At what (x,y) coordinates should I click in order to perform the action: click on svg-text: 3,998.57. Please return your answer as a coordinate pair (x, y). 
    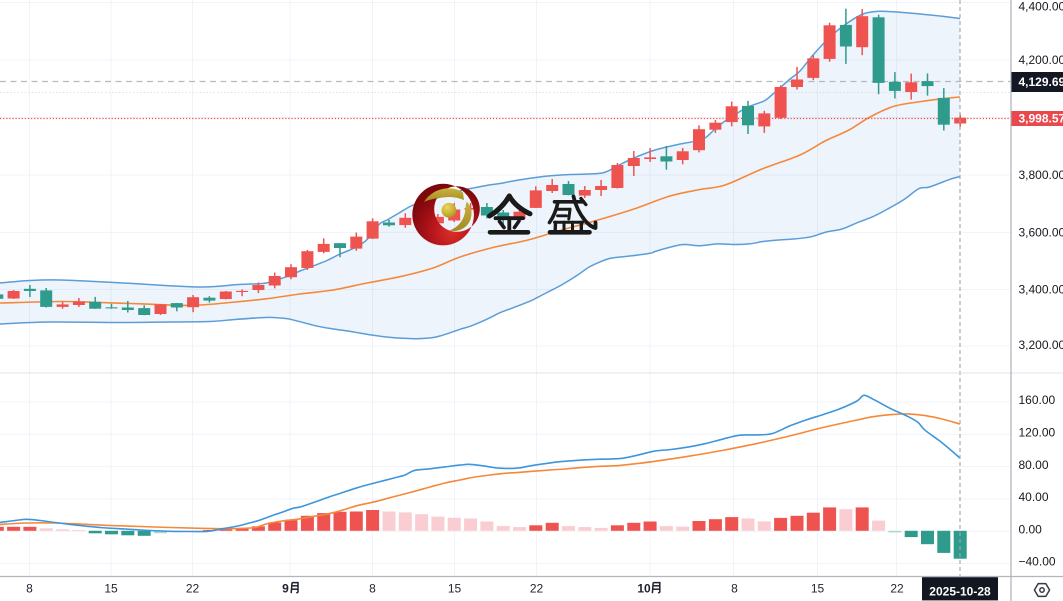
    Looking at the image, I should click on (1041, 119).